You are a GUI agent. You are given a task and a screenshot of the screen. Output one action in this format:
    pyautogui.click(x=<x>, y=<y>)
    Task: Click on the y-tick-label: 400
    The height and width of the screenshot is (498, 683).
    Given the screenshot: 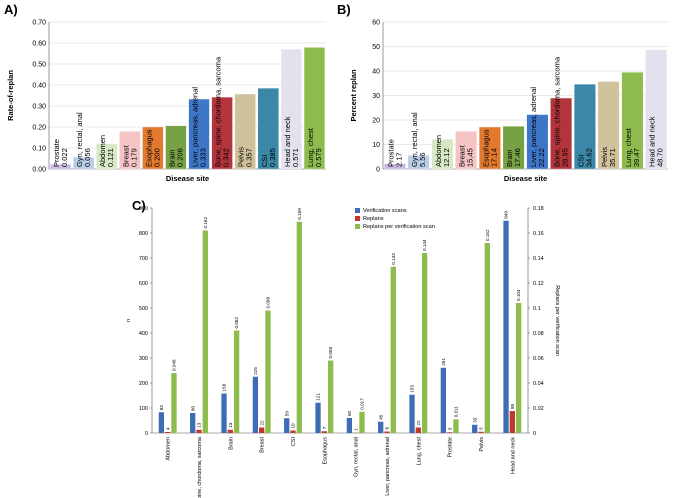 What is the action you would take?
    pyautogui.click(x=143, y=334)
    